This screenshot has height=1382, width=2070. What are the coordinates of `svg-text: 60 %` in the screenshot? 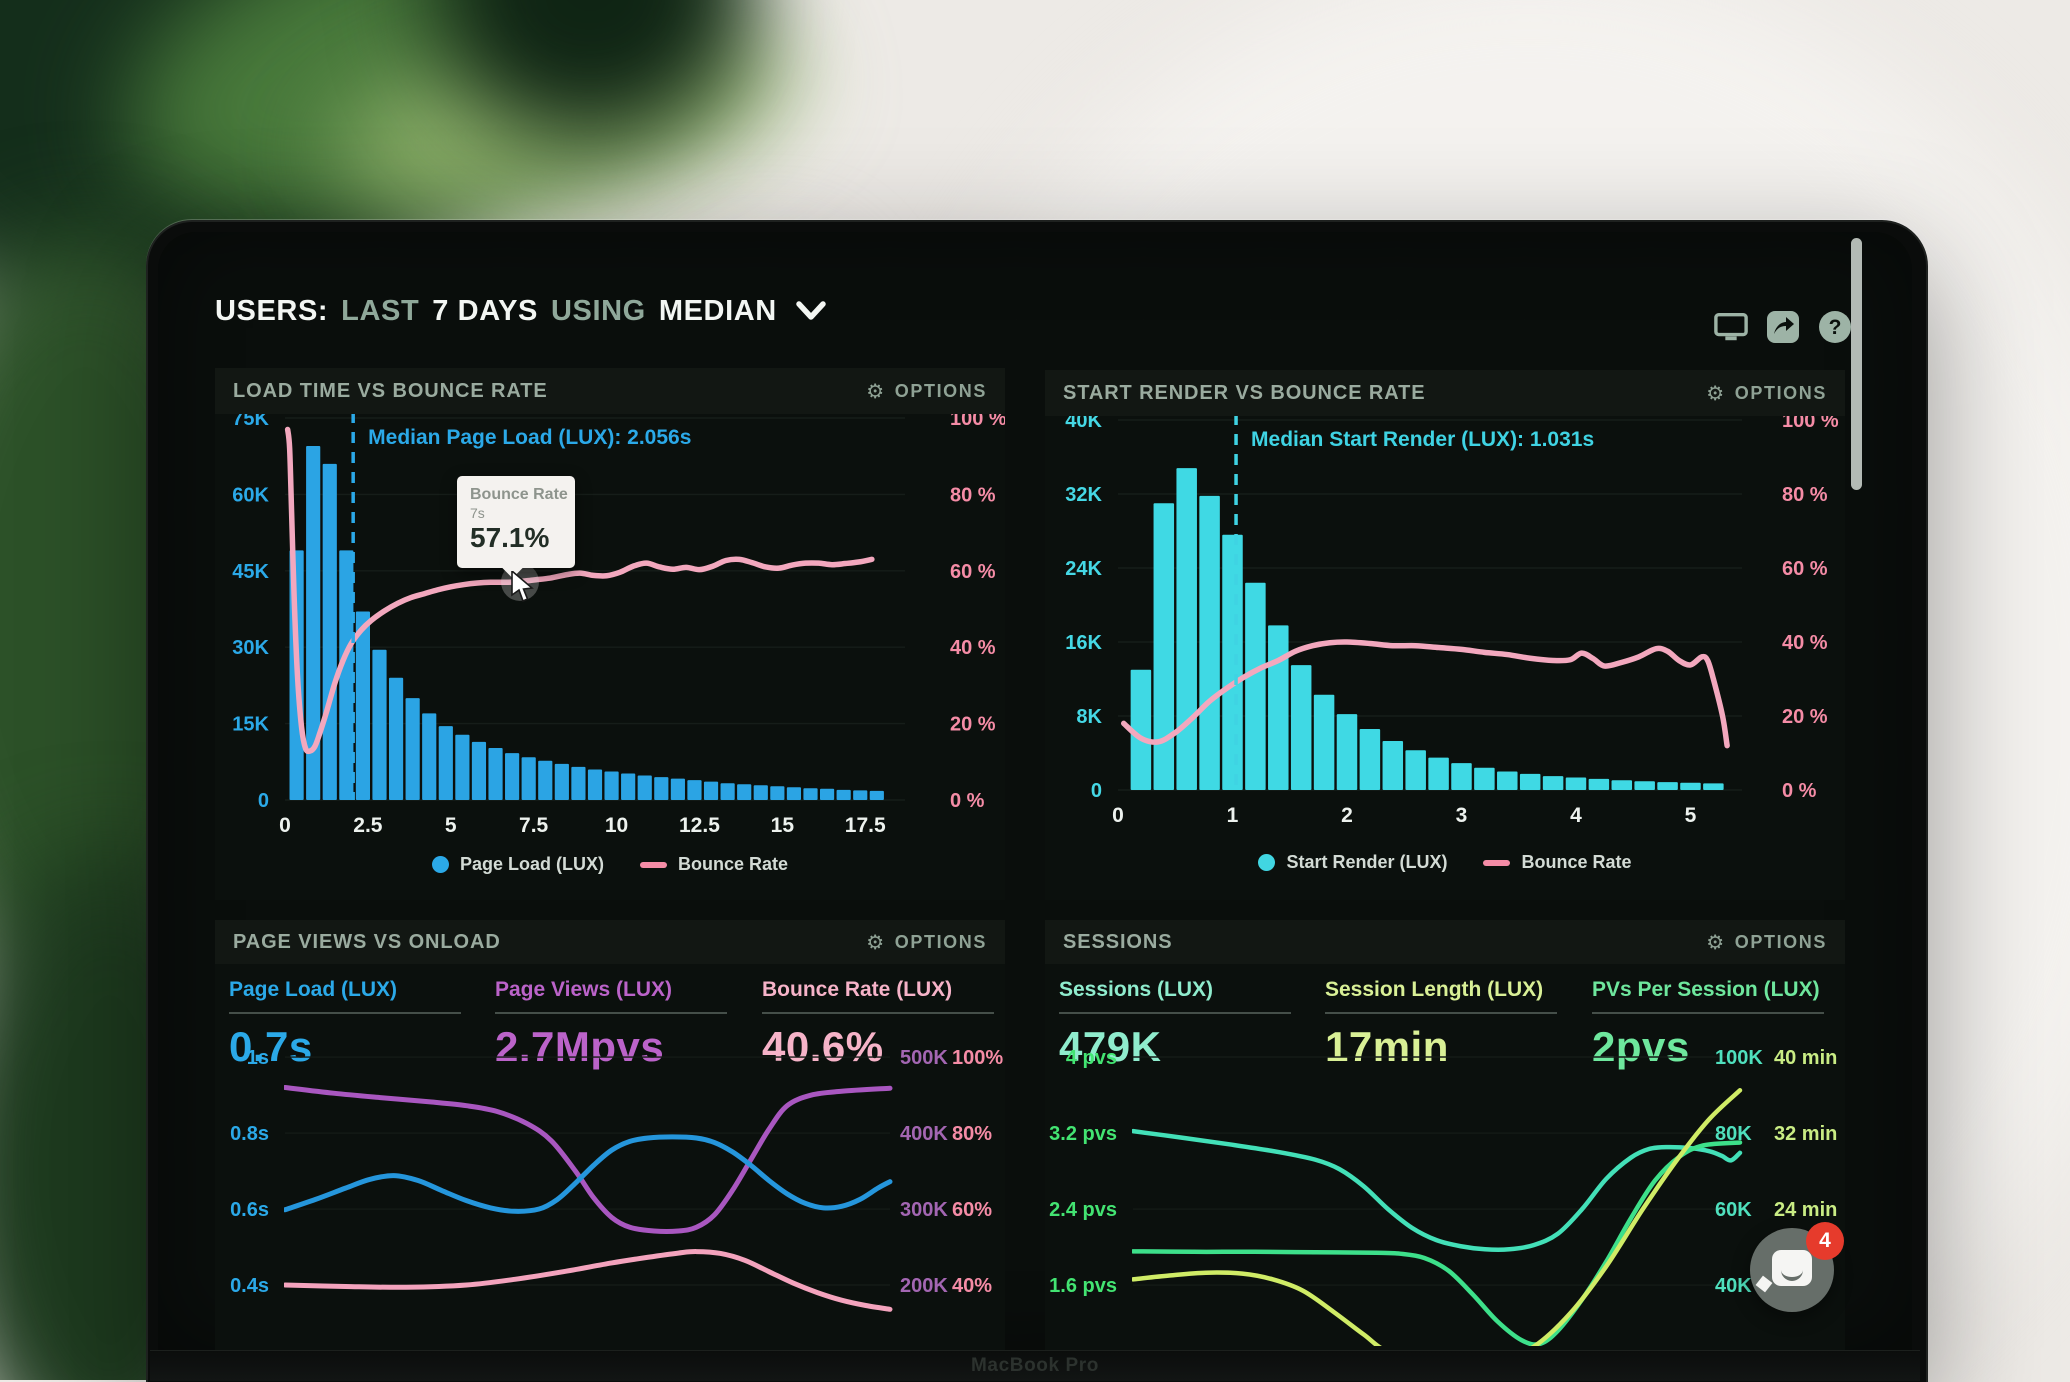 It's located at (1805, 569).